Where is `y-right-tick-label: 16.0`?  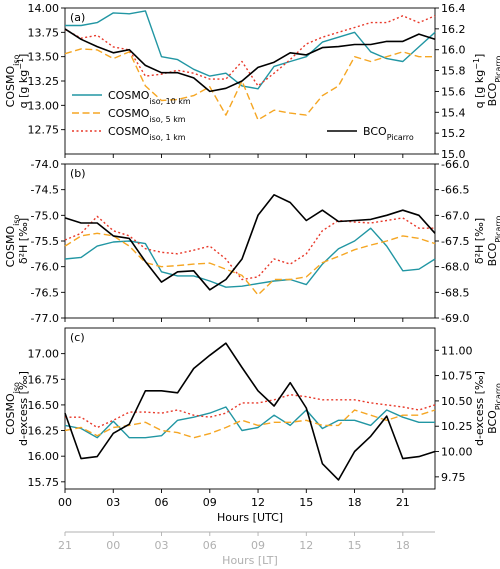
y-right-tick-label: 16.0 is located at coordinates (453, 50).